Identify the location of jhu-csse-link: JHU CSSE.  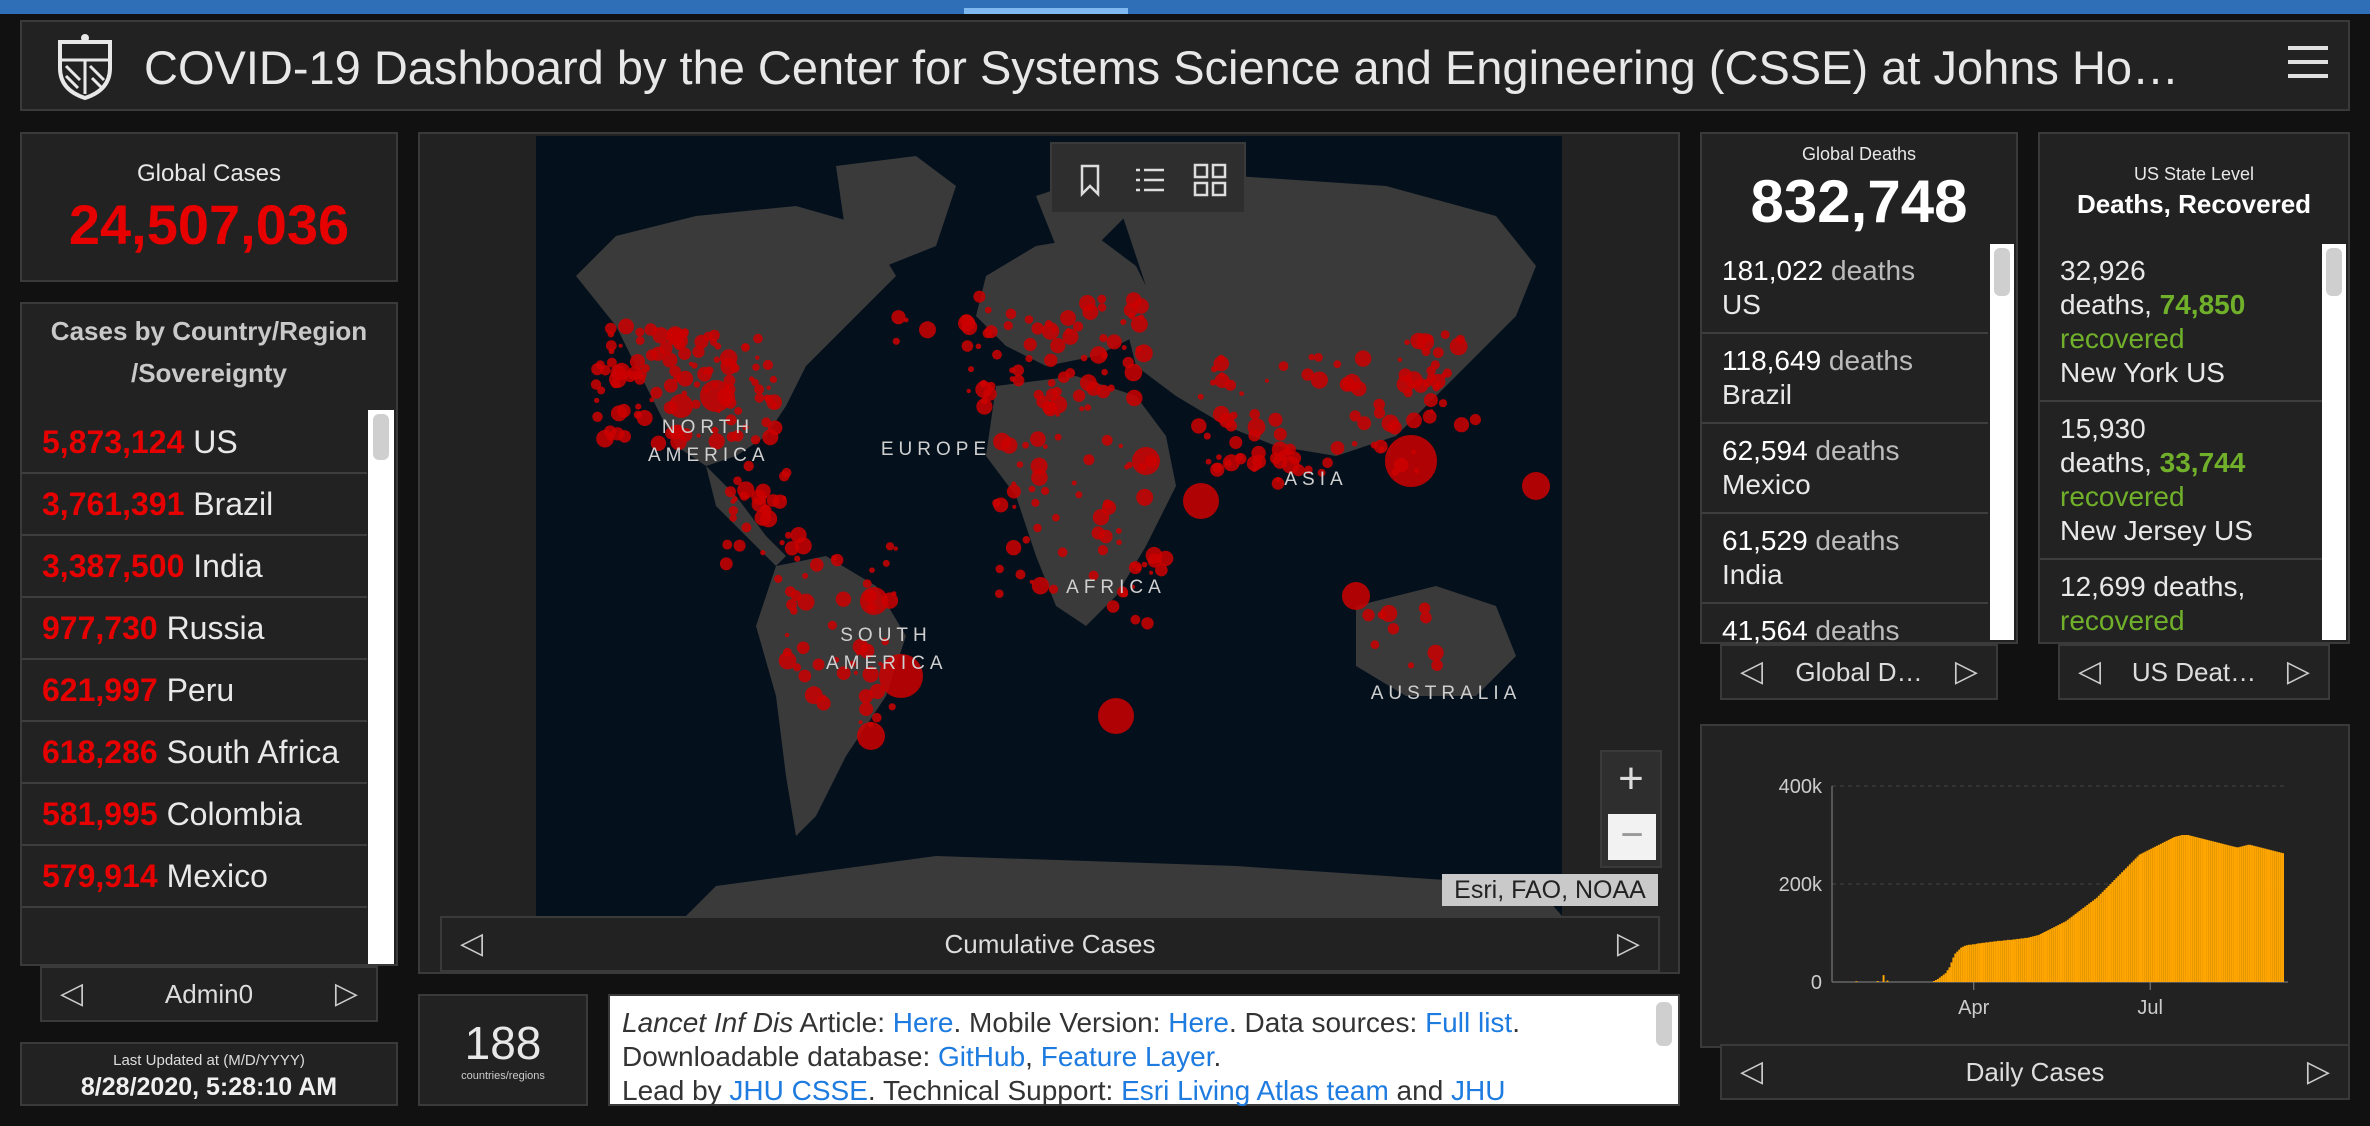
(798, 1090).